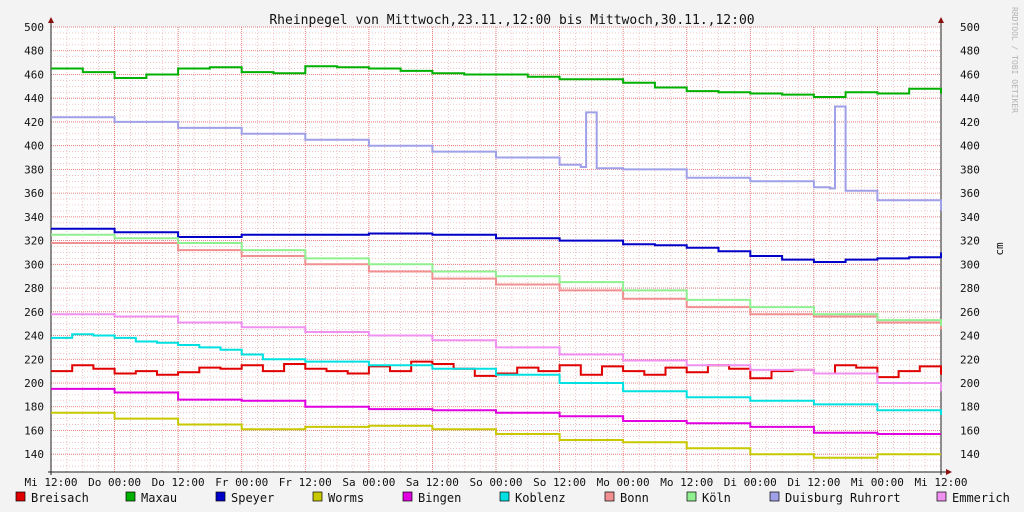 The height and width of the screenshot is (512, 1024). Describe the element at coordinates (34, 27) in the screenshot. I see `y-tick-label-left: 500` at that location.